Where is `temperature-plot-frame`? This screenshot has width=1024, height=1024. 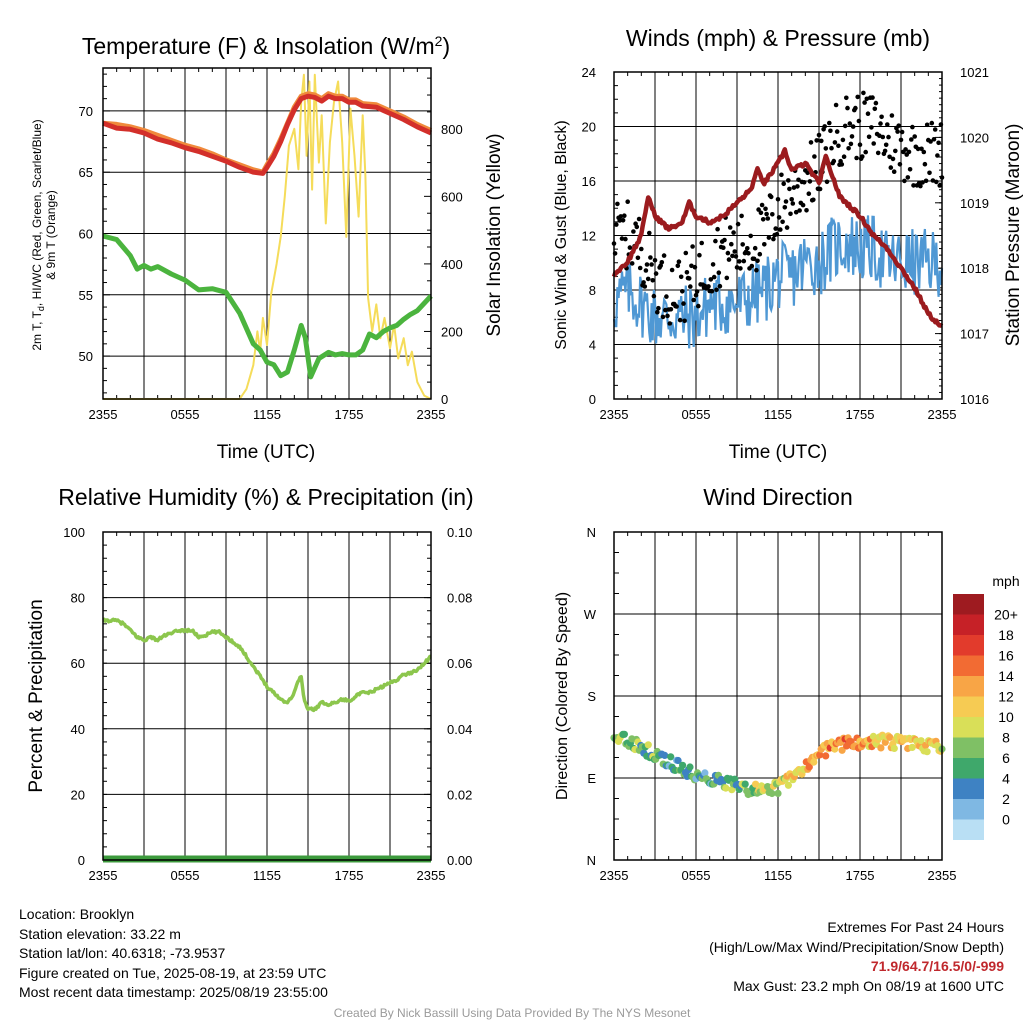 temperature-plot-frame is located at coordinates (267, 233).